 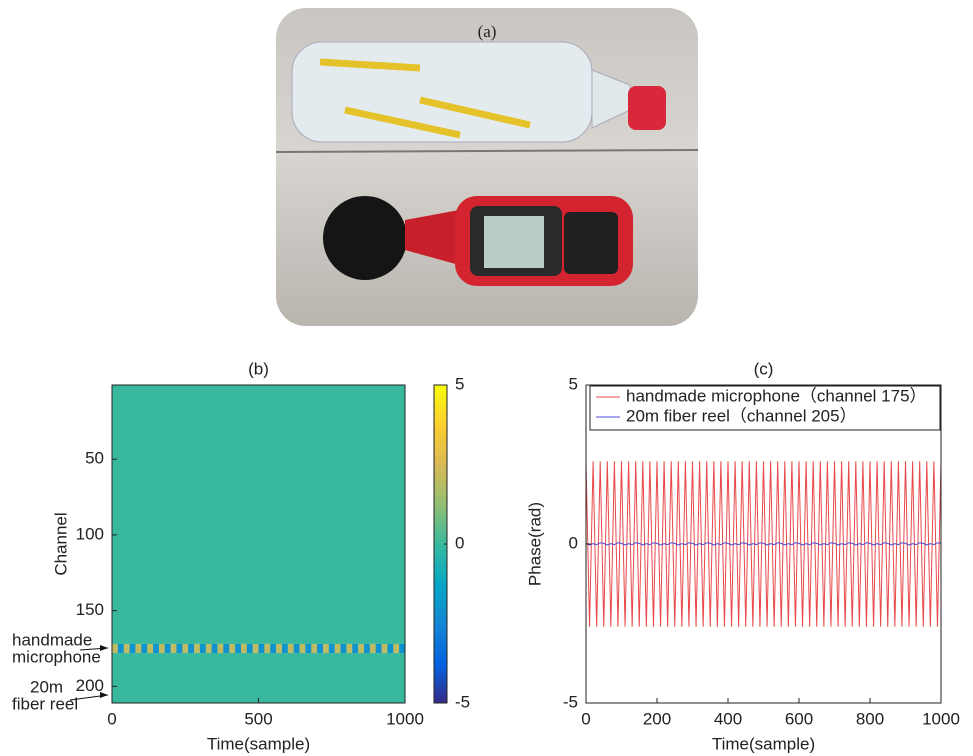 I want to click on y-axis-label: Phase(rad), so click(x=534, y=544).